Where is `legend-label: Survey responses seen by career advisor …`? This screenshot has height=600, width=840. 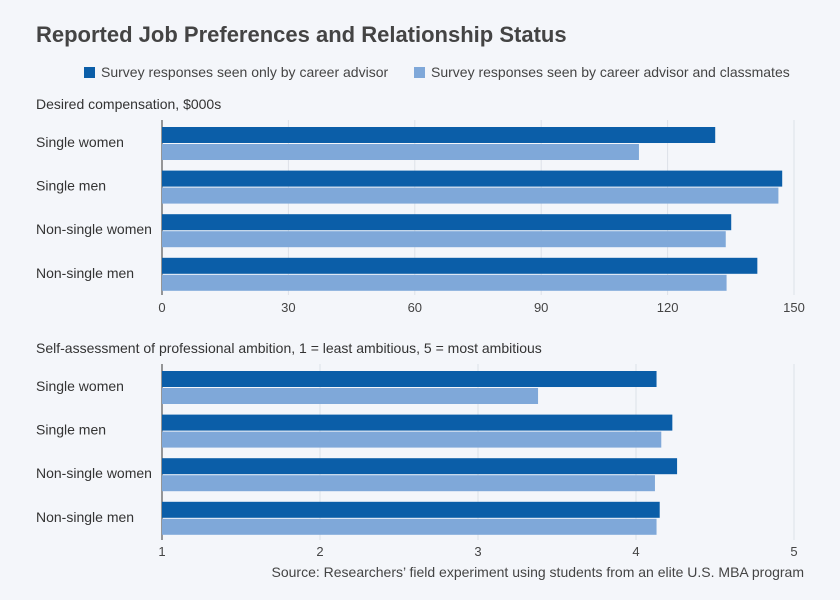
legend-label: Survey responses seen by career advisor … is located at coordinates (610, 72).